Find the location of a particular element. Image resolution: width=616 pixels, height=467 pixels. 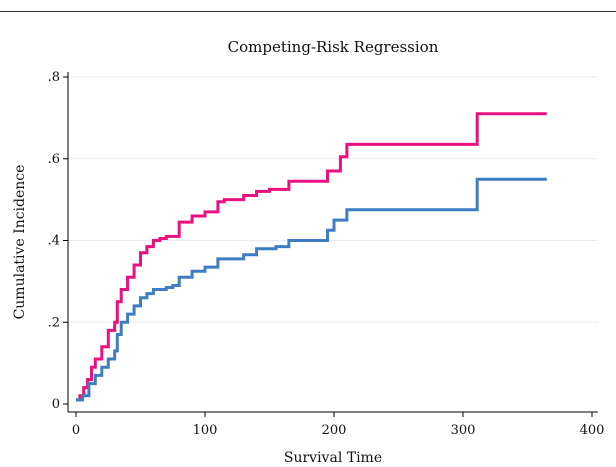

y-tick-label: 0 is located at coordinates (56, 404).